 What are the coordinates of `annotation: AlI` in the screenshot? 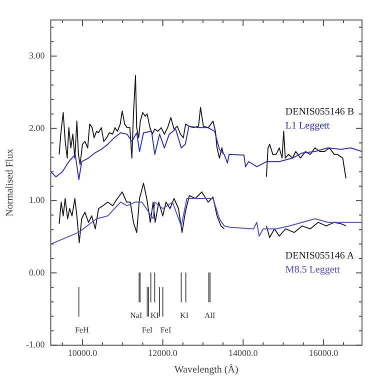 It's located at (210, 315).